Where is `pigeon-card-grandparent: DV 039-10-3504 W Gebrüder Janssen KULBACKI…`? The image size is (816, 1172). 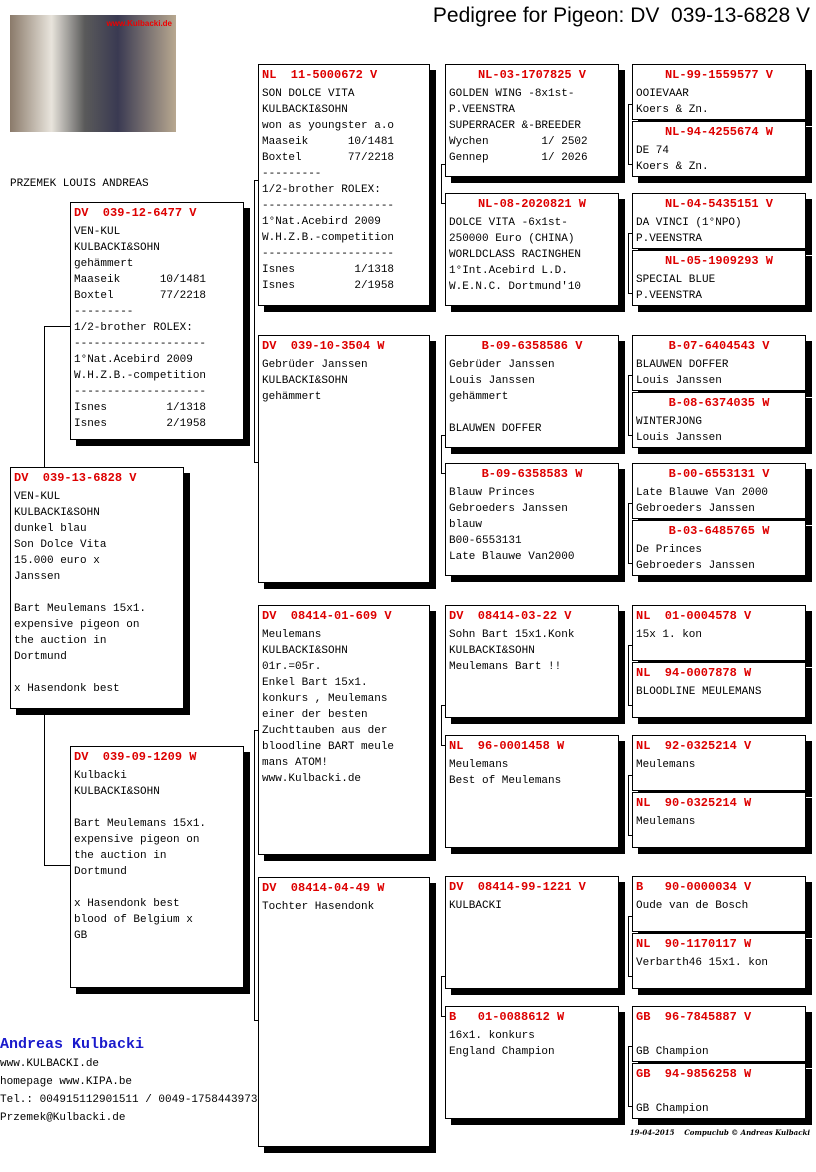 pigeon-card-grandparent: DV 039-10-3504 W Gebrüder Janssen KULBACKI… is located at coordinates (344, 459).